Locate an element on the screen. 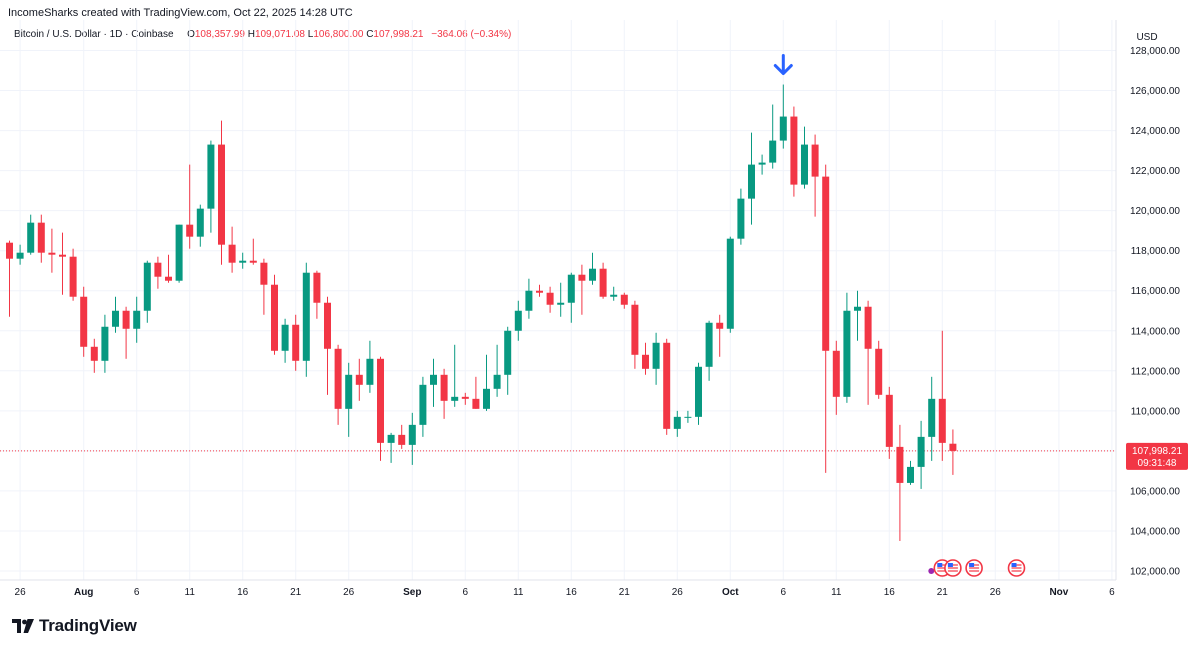 This screenshot has height=652, width=1200. tradingview-logo: TradingView is located at coordinates (74, 626).